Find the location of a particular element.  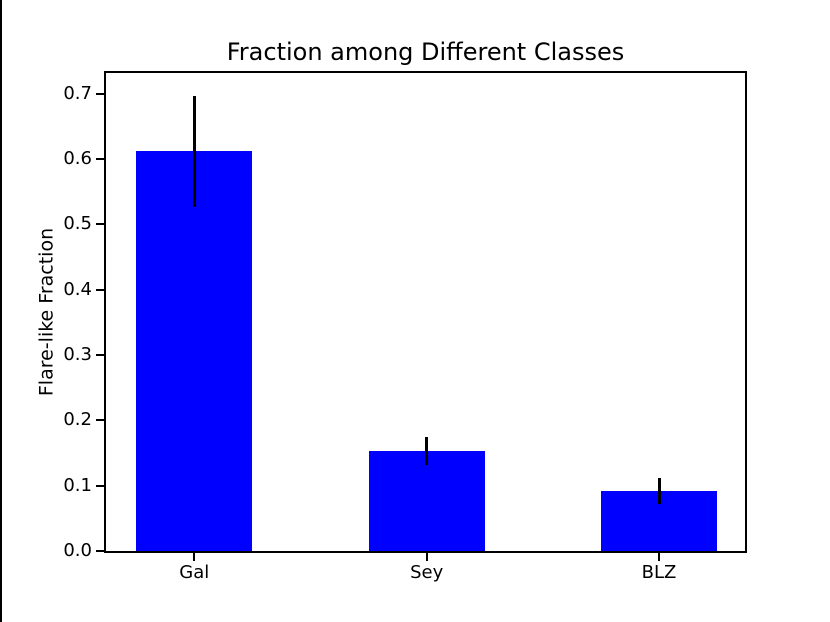

x-tick-gal is located at coordinates (194, 557).